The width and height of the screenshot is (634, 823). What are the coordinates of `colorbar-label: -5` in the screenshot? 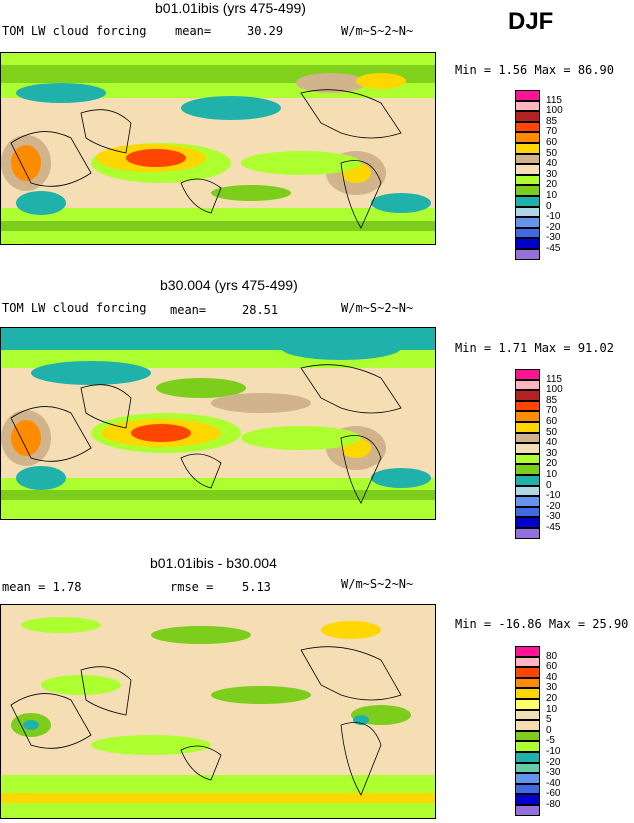 It's located at (550, 741).